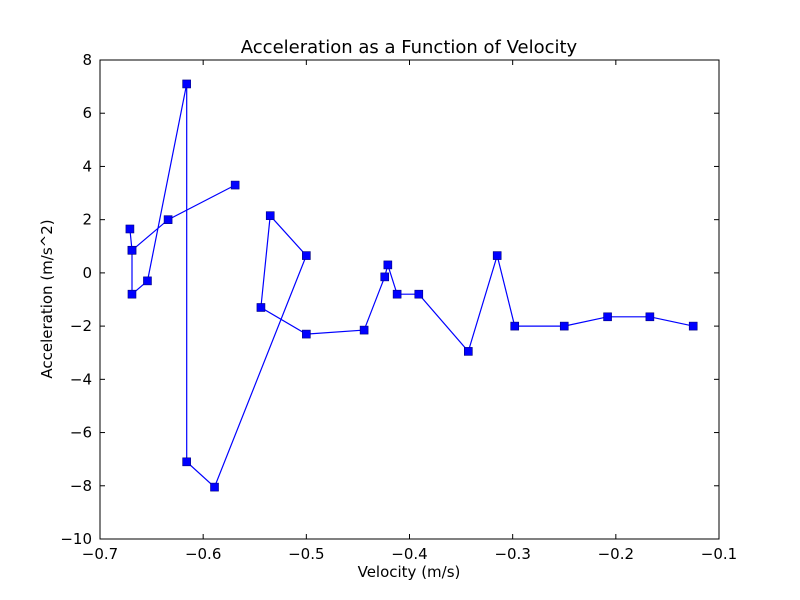  I want to click on y-tick-label: 6, so click(87, 113).